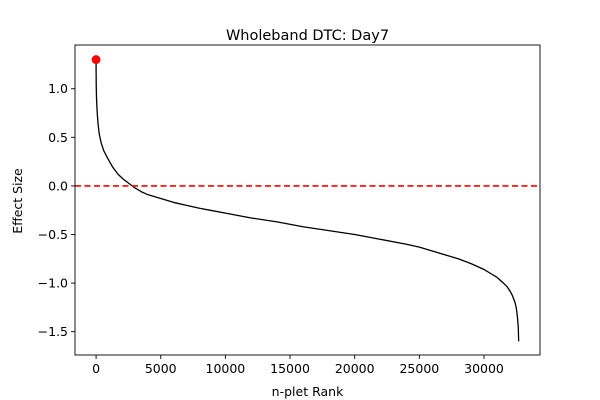 Image resolution: width=600 pixels, height=400 pixels. I want to click on y-tick-label-1: 0.5, so click(58, 137).